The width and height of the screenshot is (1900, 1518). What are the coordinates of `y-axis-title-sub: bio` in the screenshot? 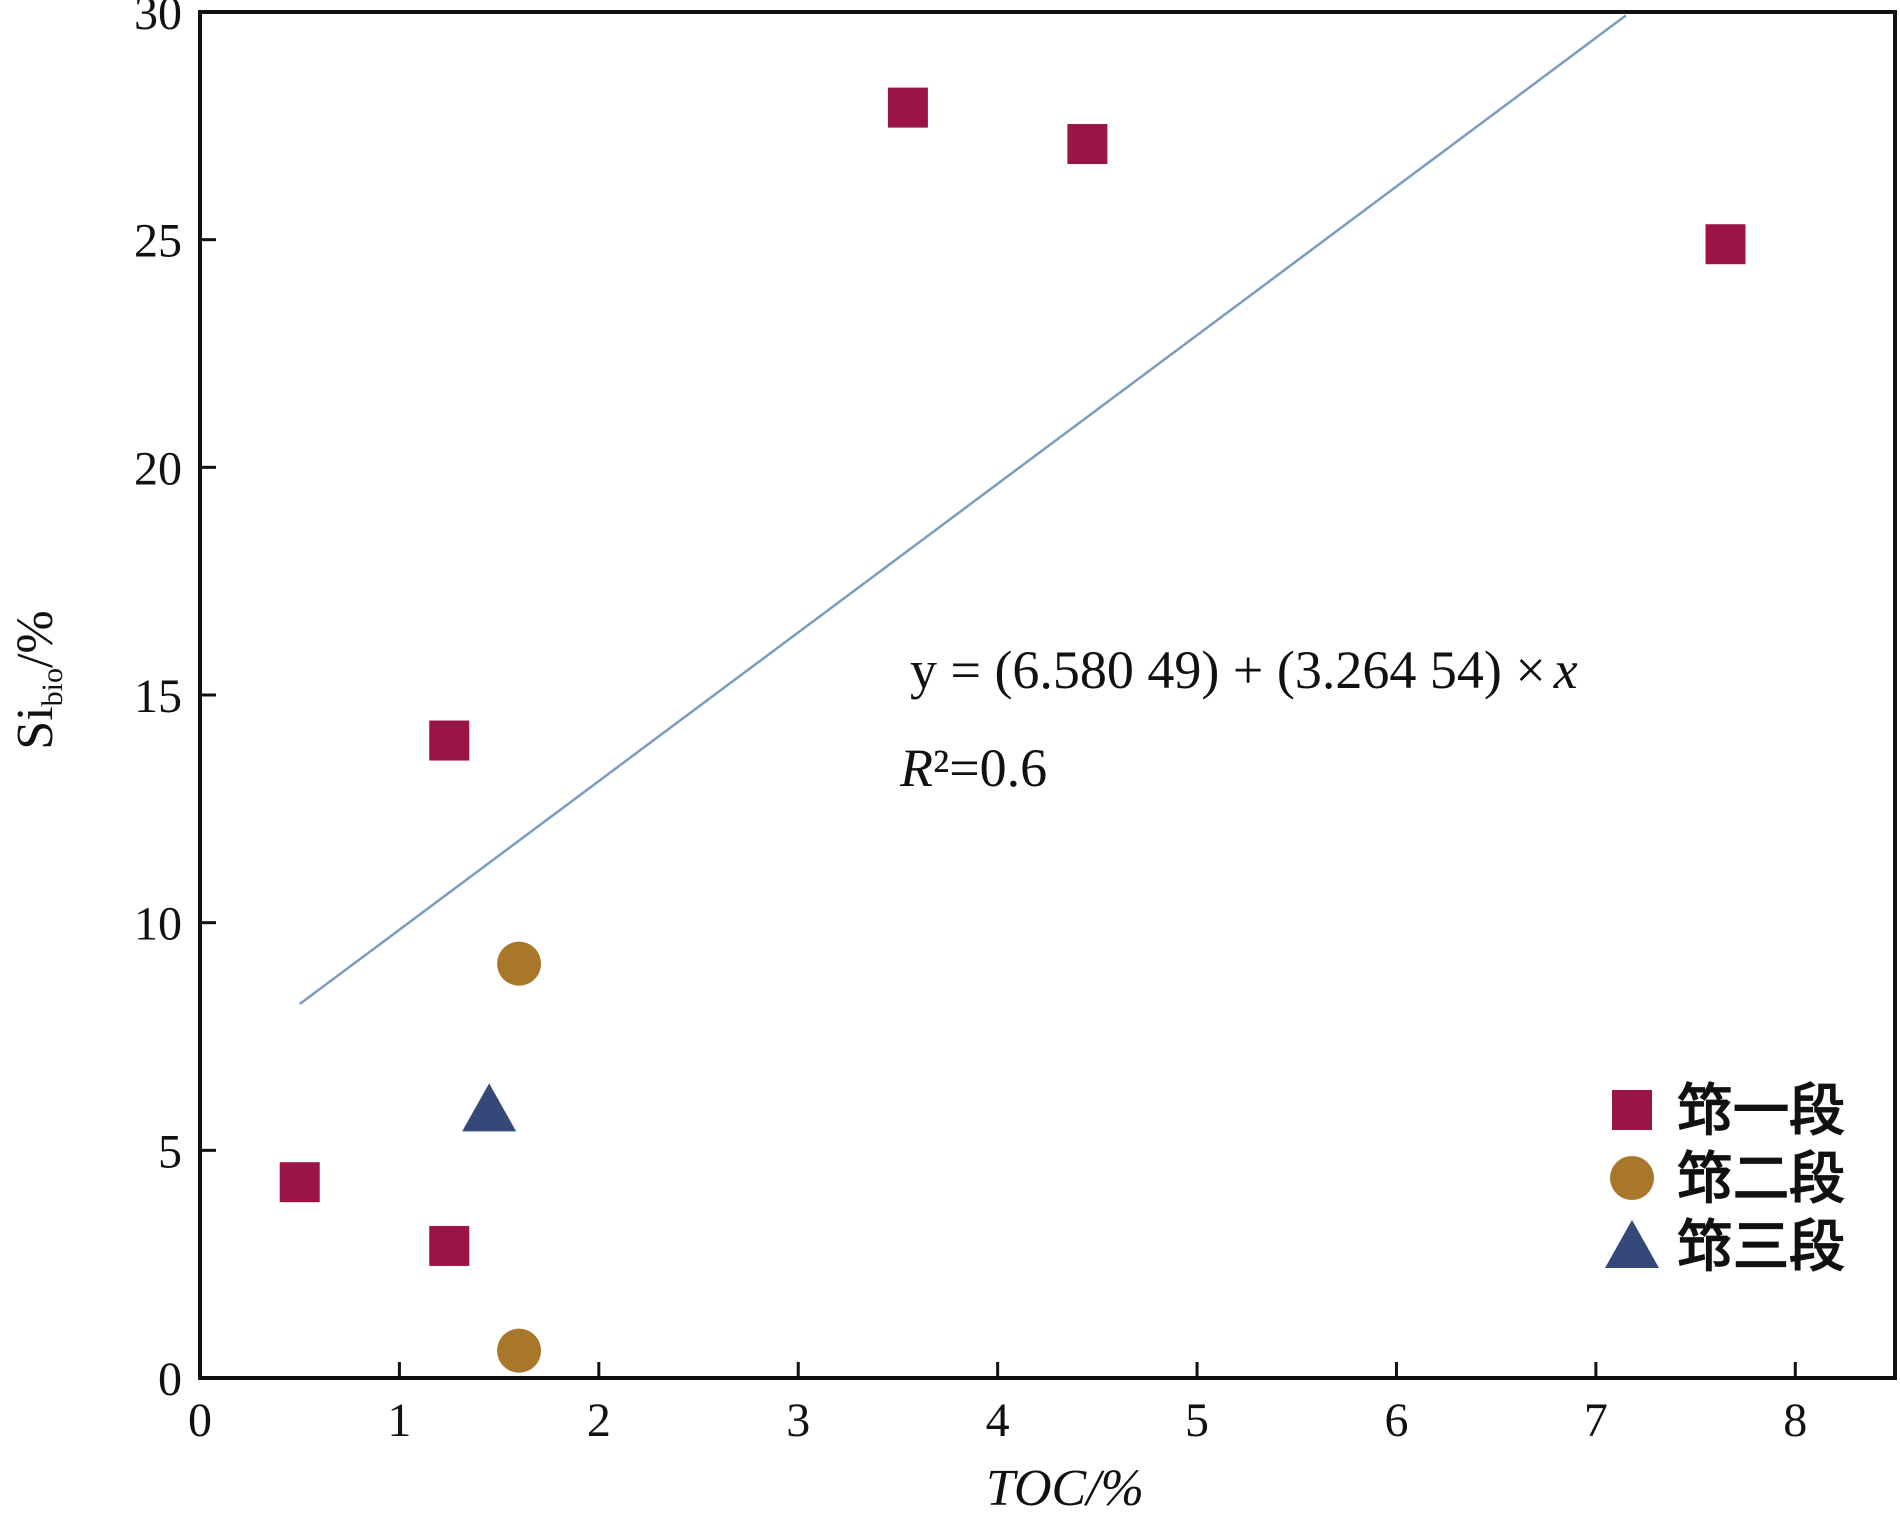 It's located at (52, 687).